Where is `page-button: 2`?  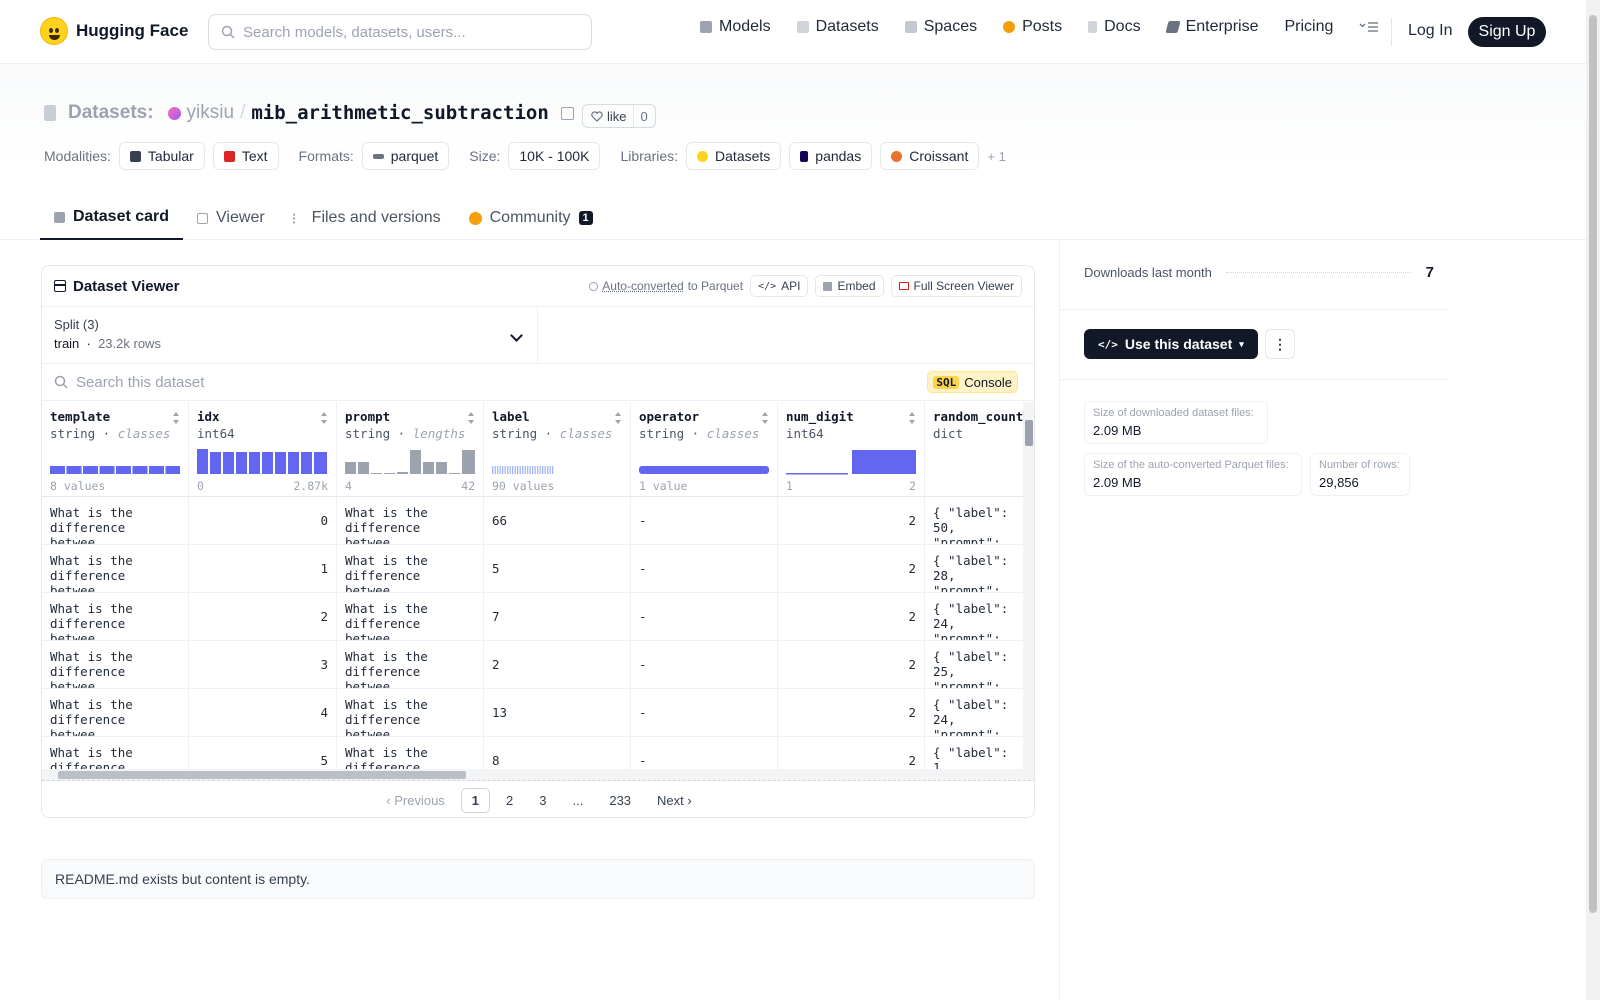 page-button: 2 is located at coordinates (510, 800).